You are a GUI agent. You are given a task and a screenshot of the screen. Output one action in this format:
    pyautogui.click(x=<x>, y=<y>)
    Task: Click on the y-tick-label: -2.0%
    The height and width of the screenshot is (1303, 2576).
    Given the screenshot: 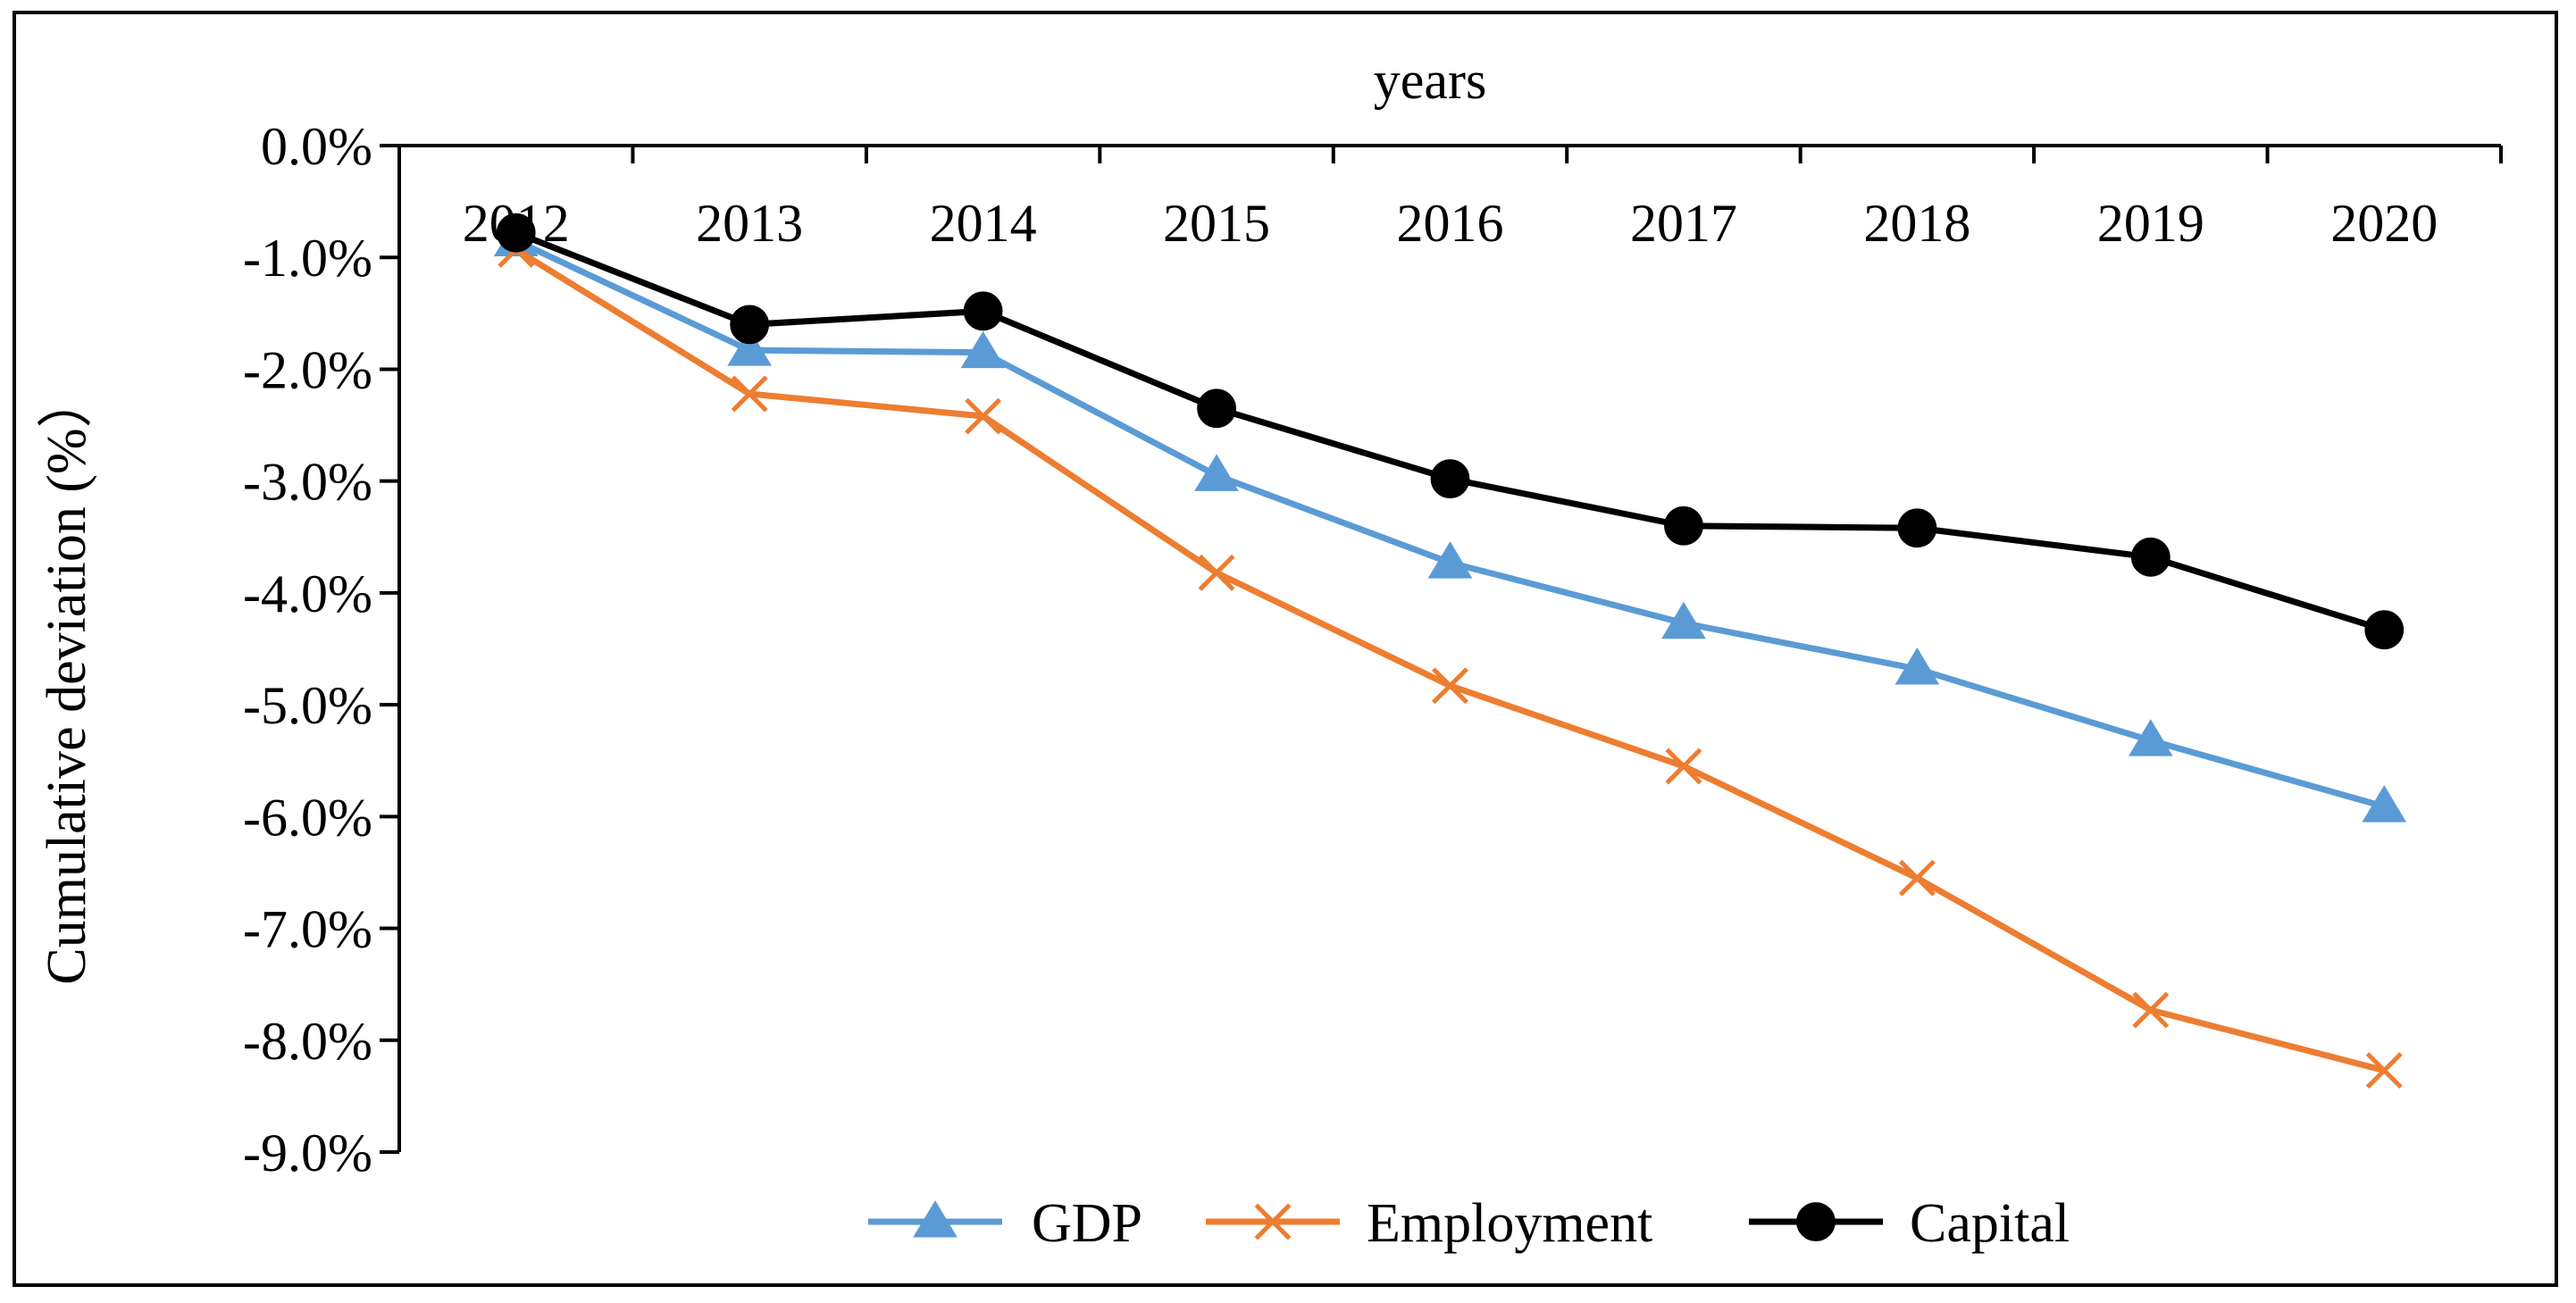 What is the action you would take?
    pyautogui.click(x=308, y=370)
    